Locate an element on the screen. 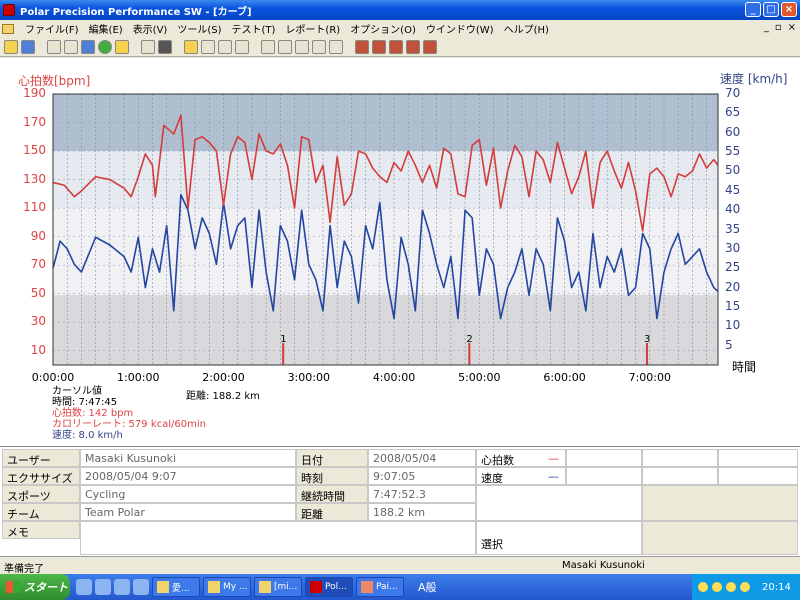 Image resolution: width=800 pixels, height=600 pixels. save-icon is located at coordinates (28, 46).